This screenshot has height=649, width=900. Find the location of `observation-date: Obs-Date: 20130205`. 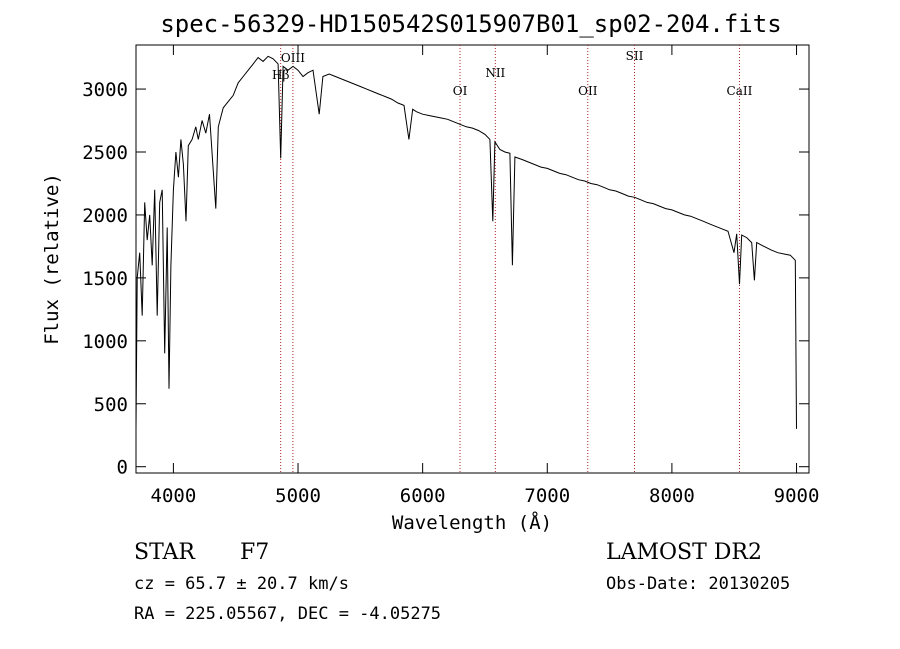

observation-date: Obs-Date: 20130205 is located at coordinates (698, 584).